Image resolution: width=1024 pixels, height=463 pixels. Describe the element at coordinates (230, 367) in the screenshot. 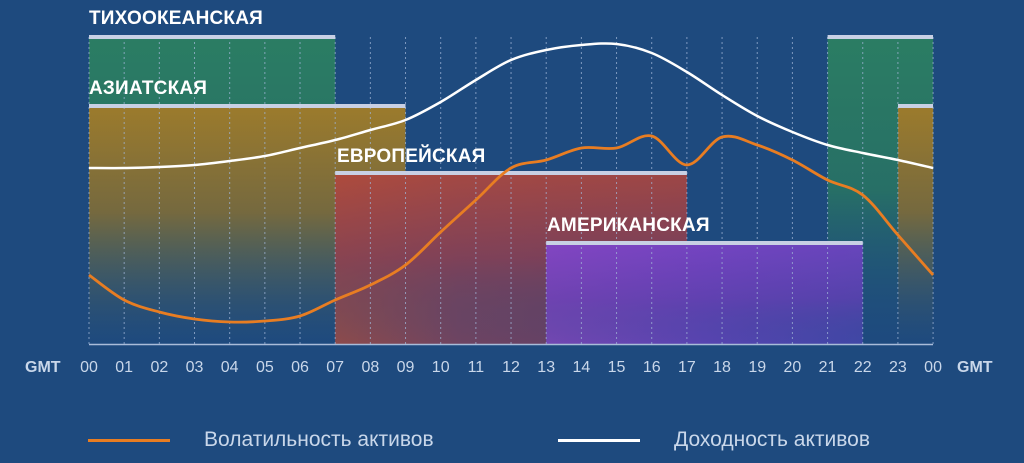

I see `x-tick: 04` at that location.